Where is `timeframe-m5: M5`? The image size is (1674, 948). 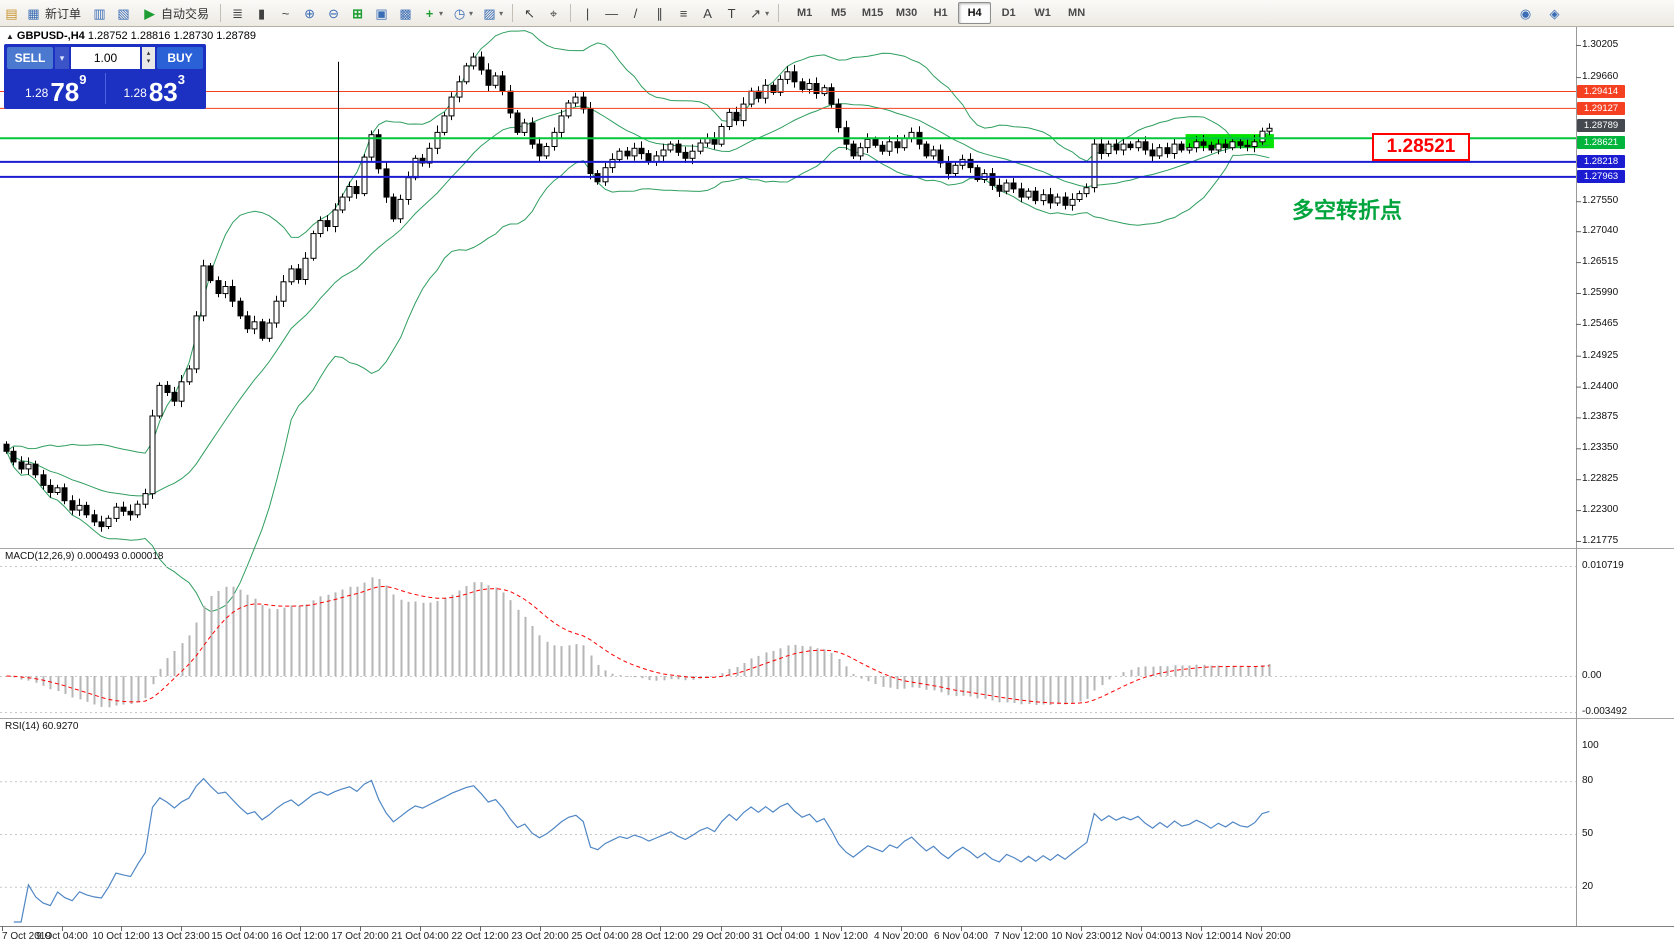 timeframe-m5: M5 is located at coordinates (838, 13).